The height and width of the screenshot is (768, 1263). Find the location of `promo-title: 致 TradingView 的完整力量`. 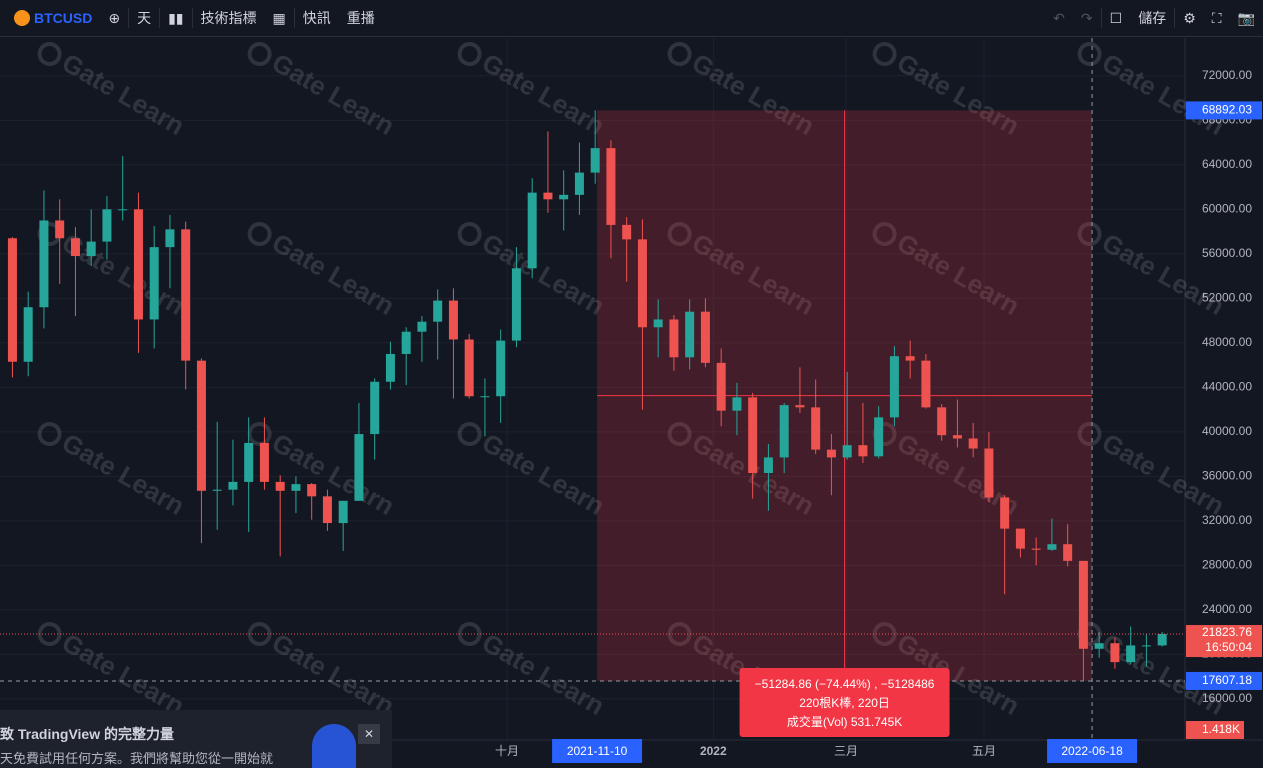

promo-title: 致 TradingView 的完整力量 is located at coordinates (87, 734).